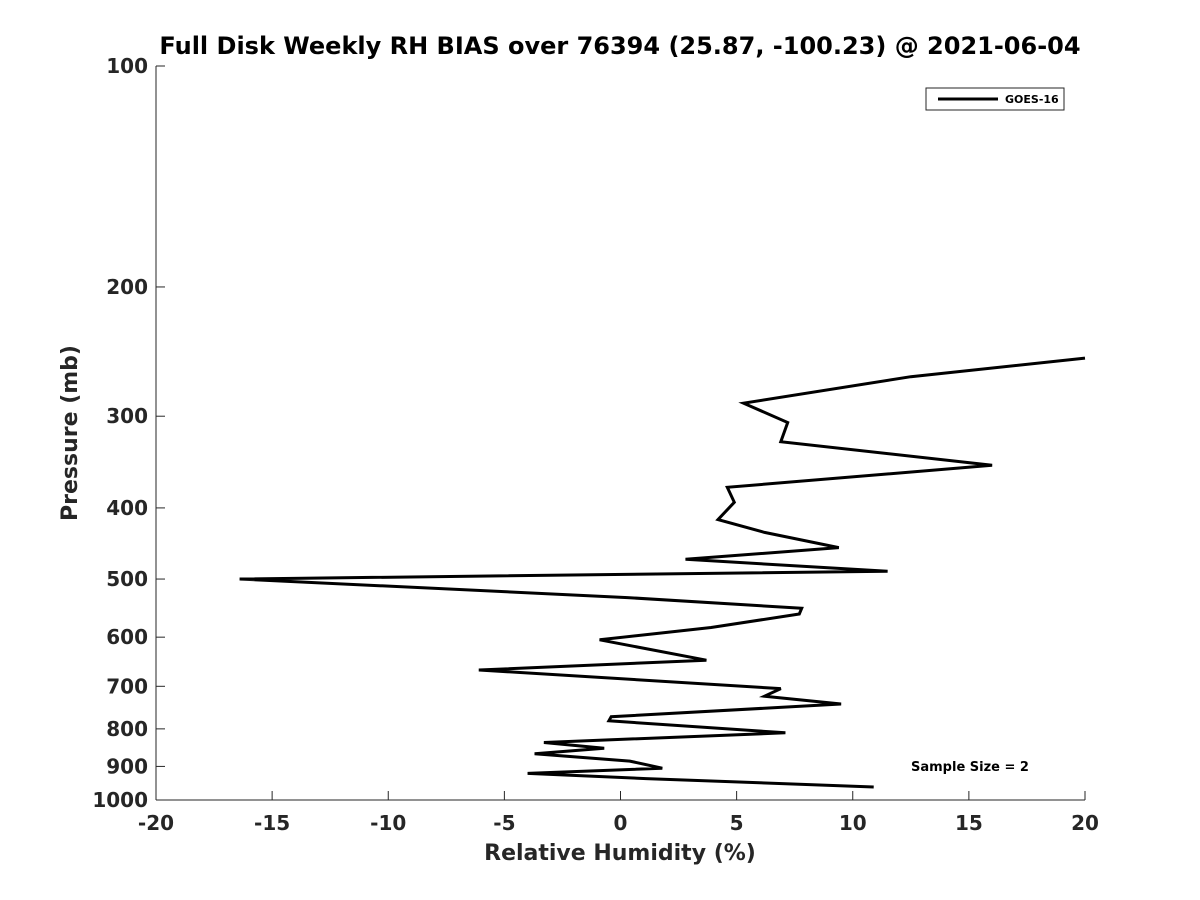  I want to click on y-tick-label: 200, so click(127, 287).